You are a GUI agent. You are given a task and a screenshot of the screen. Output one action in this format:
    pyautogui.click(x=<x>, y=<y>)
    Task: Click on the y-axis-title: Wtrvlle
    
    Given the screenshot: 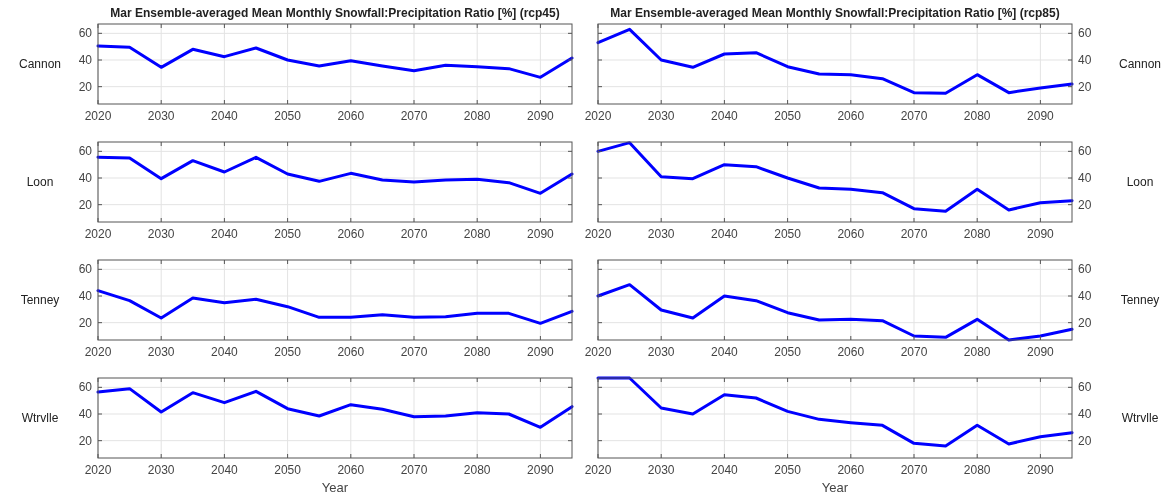 What is the action you would take?
    pyautogui.click(x=40, y=418)
    